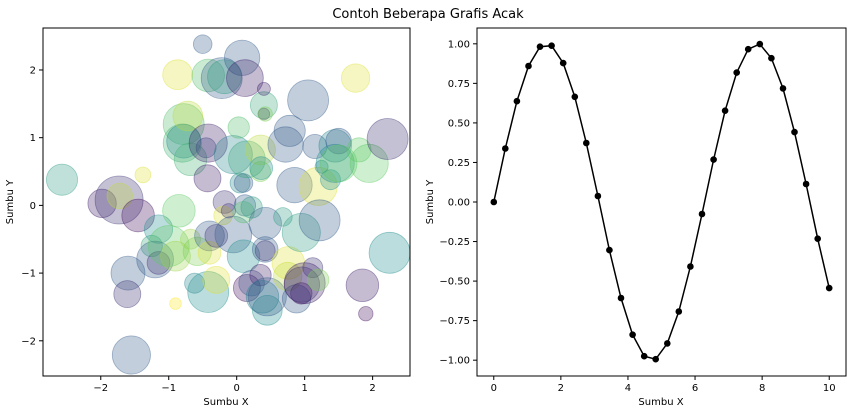  What do you see at coordinates (28, 341) in the screenshot?
I see `scatter-y-tick-label-0: −2` at bounding box center [28, 341].